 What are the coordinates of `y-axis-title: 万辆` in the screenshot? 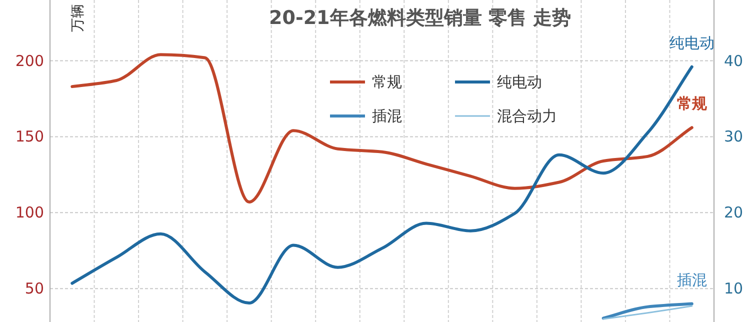 It's located at (78, 18).